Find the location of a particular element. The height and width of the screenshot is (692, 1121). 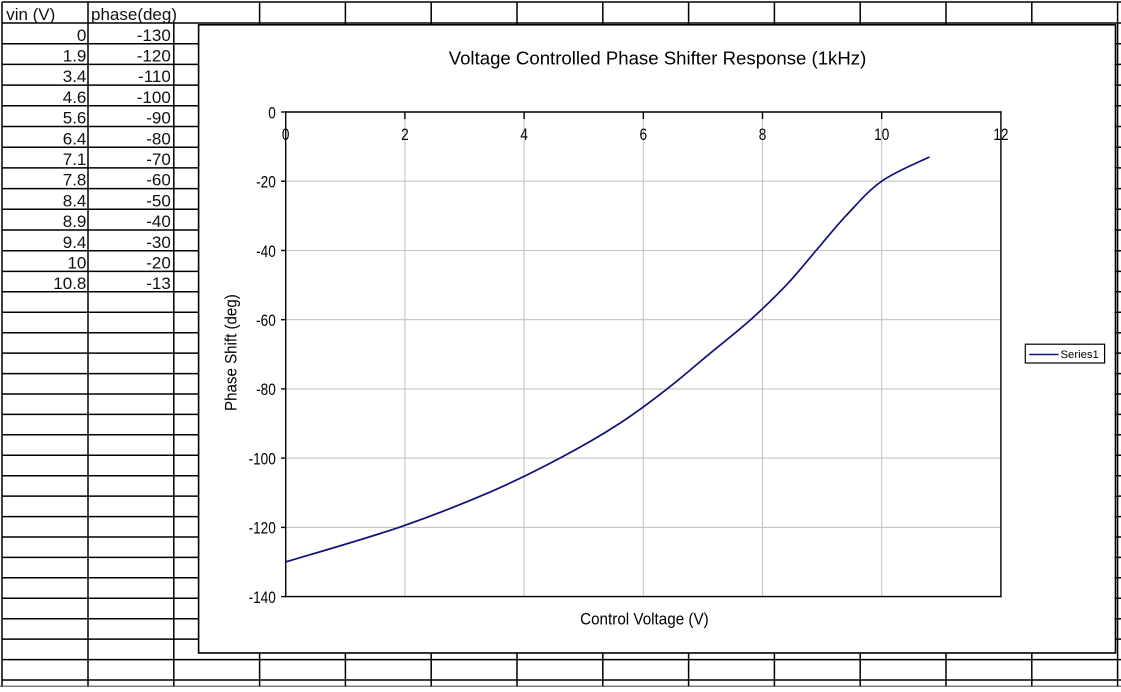

svg-text: Phase Shift (deg) is located at coordinates (231, 352).